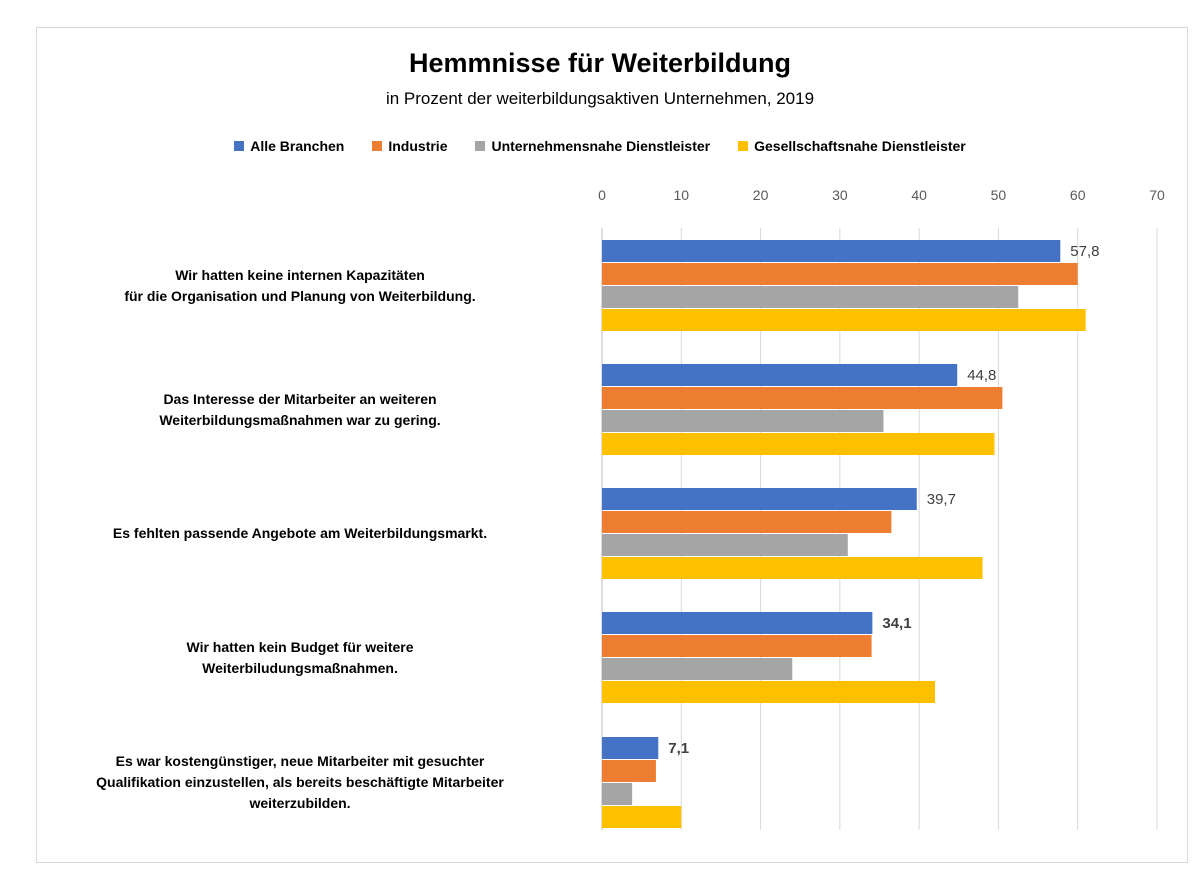 This screenshot has height=870, width=1200. I want to click on x-tick-label: 30, so click(840, 195).